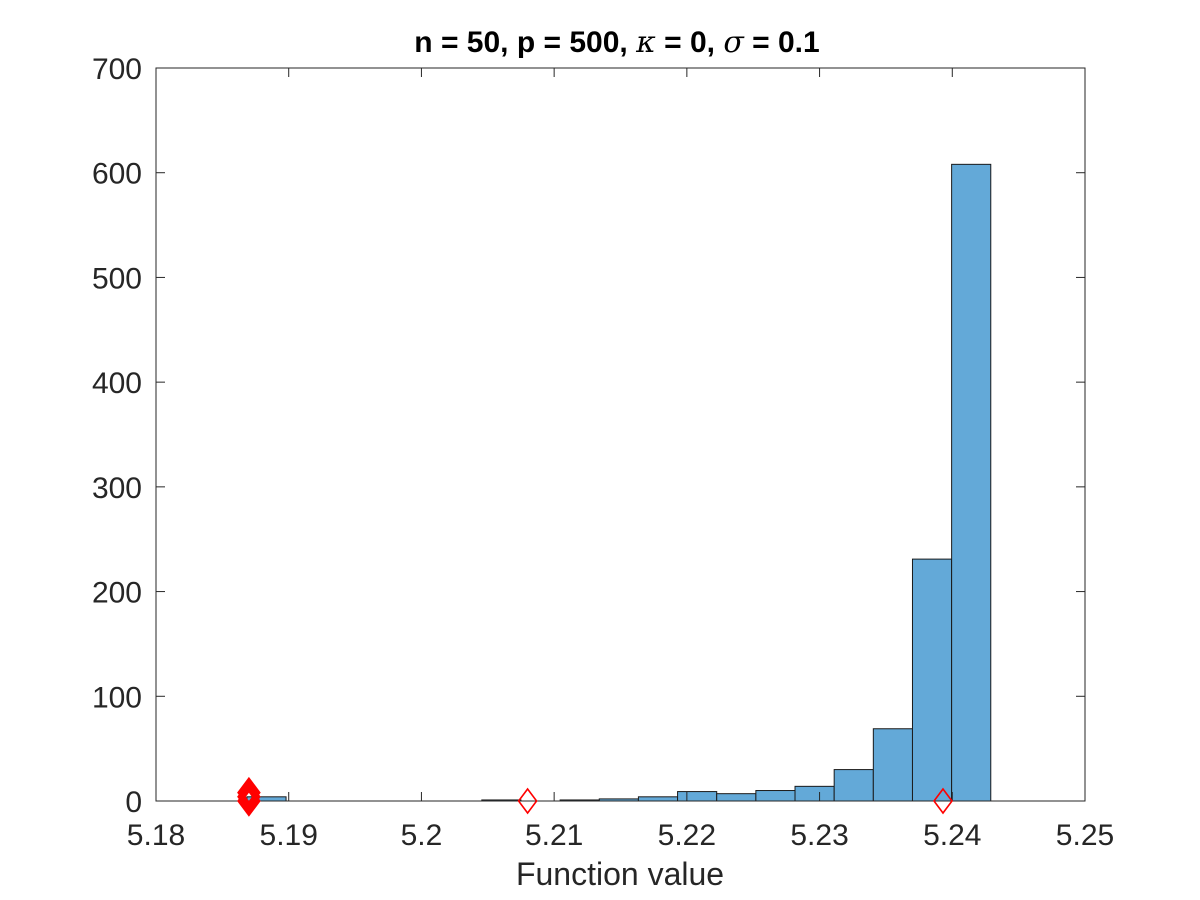 The width and height of the screenshot is (1200, 900). Describe the element at coordinates (156, 835) in the screenshot. I see `x-tick-label: 5.18` at that location.